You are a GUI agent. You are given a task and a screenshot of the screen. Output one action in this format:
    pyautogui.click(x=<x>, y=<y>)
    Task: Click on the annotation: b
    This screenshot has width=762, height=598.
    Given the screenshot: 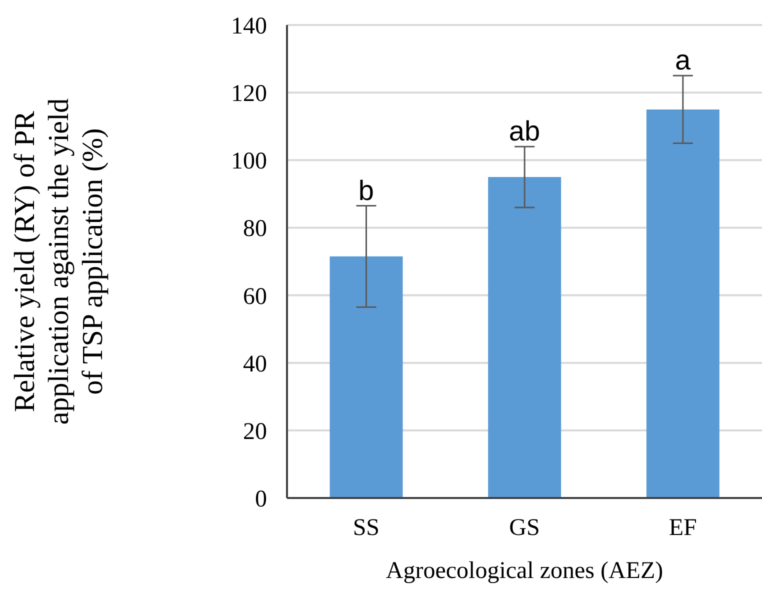 What is the action you would take?
    pyautogui.click(x=366, y=190)
    